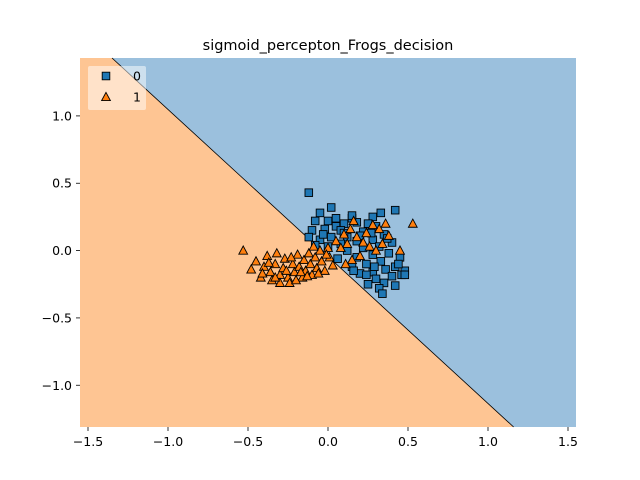 This screenshot has height=480, width=640. I want to click on chart-title: sigmoid_percepton_Frogs_decision, so click(328, 46).